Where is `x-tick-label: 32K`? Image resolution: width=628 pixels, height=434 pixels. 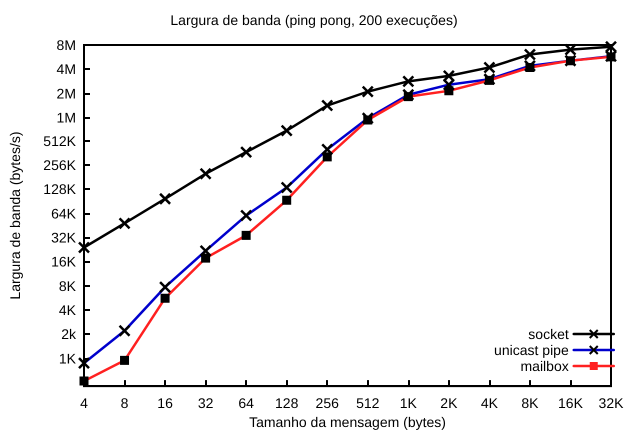 x-tick-label: 32K is located at coordinates (611, 403).